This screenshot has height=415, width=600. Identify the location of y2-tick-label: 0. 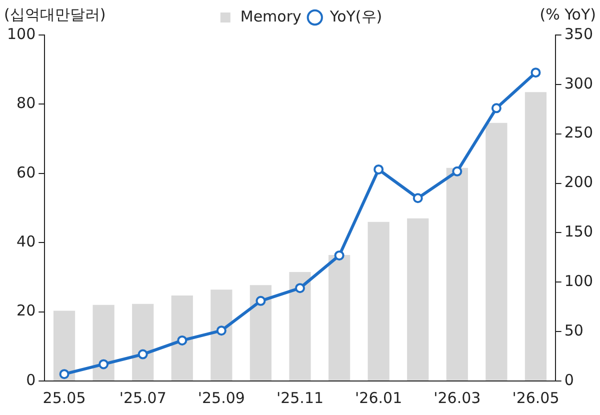
(569, 379).